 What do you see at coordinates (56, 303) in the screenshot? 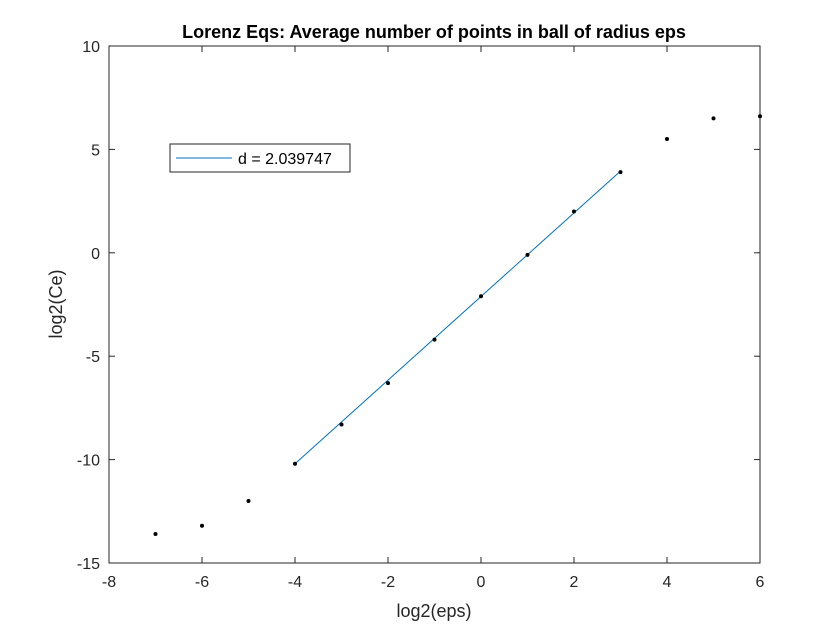
I see `y-axis-label: log2(Ce)` at bounding box center [56, 303].